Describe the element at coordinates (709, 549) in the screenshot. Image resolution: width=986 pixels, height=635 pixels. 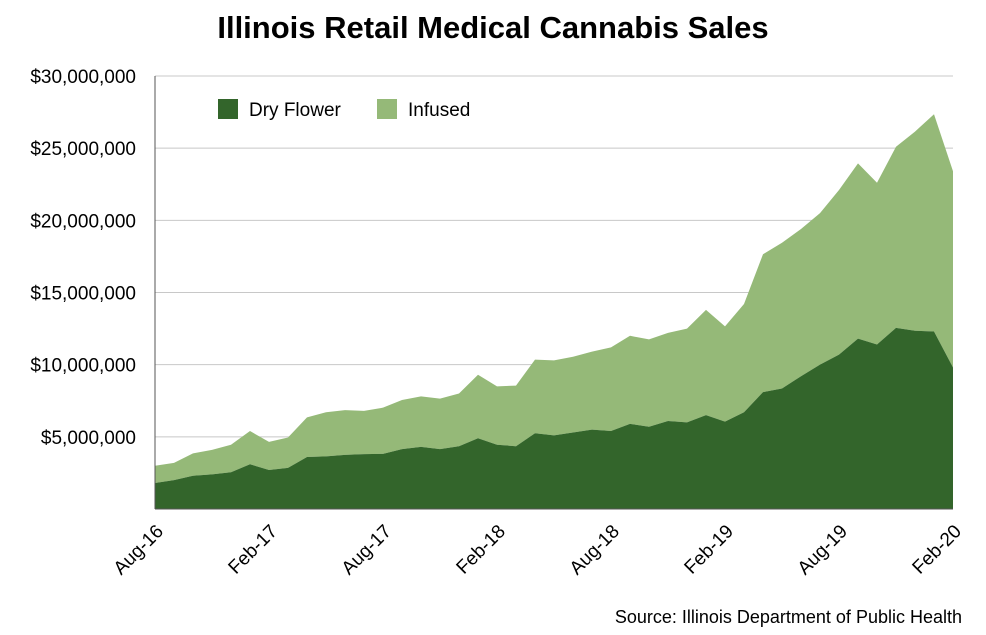
I see `x-tick-label: Feb-19` at that location.